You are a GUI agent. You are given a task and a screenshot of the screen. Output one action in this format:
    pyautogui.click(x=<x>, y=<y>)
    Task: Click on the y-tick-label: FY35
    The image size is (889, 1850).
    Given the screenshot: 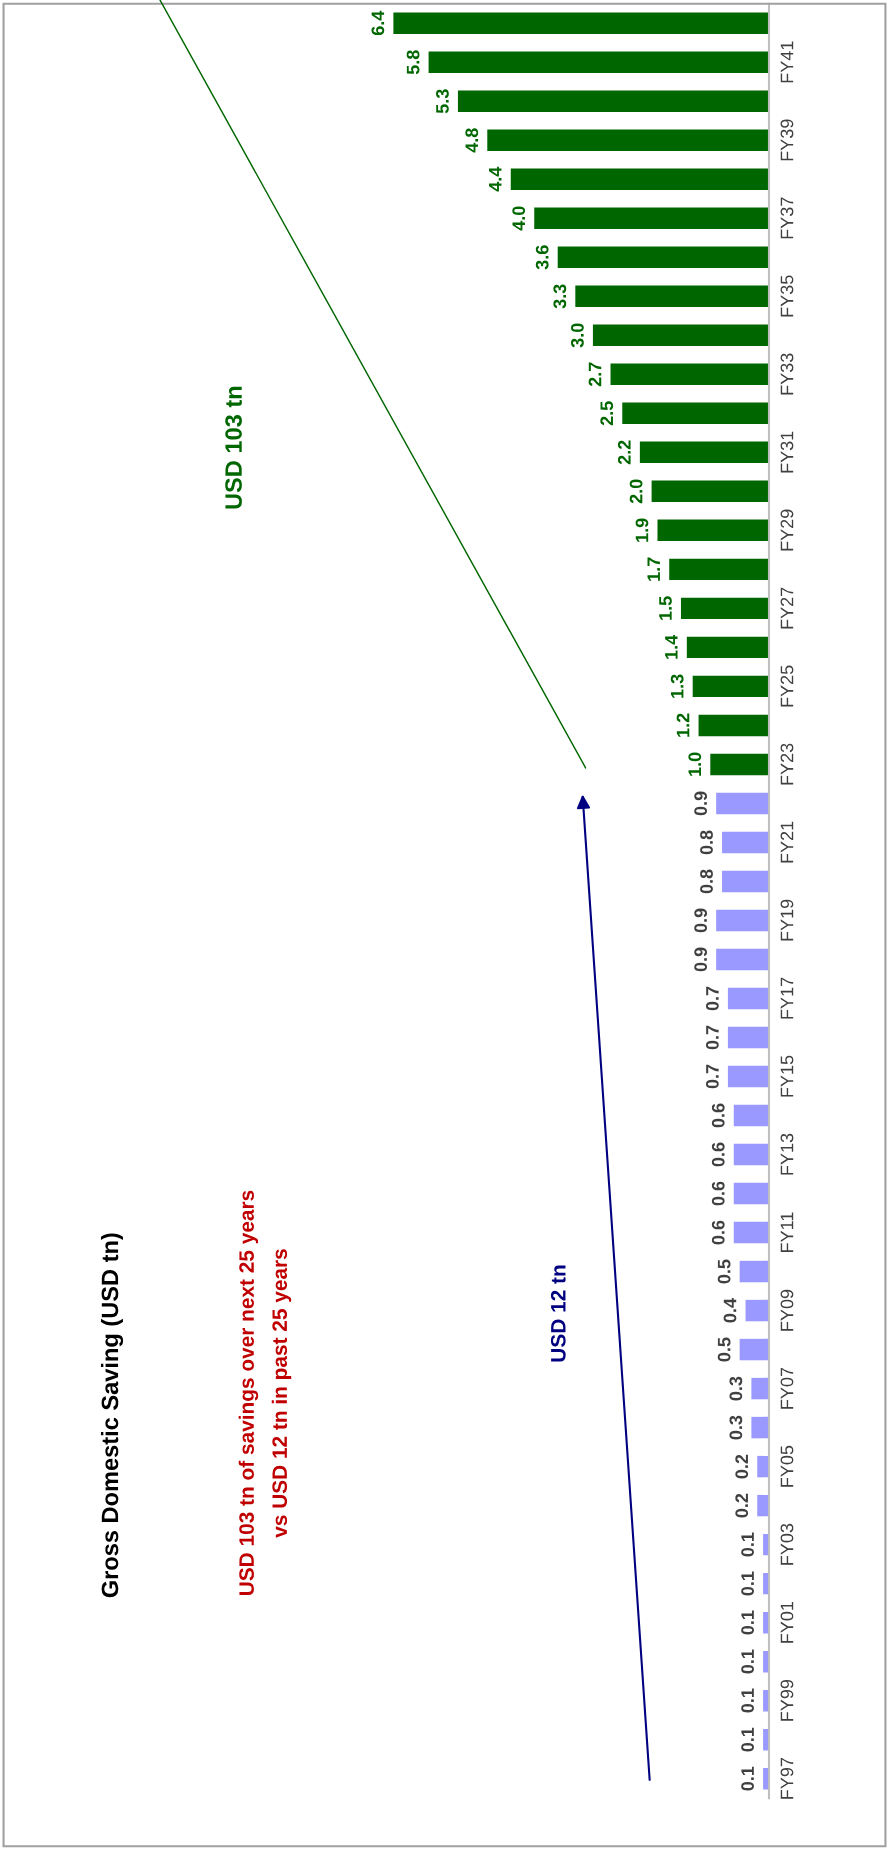 What is the action you would take?
    pyautogui.click(x=787, y=296)
    